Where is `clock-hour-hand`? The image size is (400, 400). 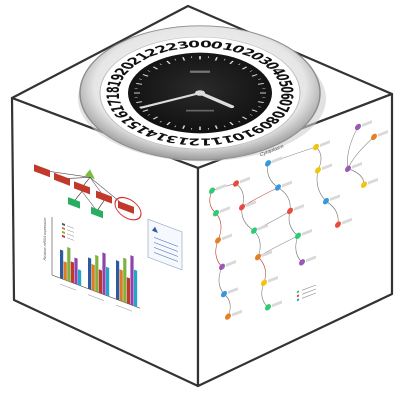
clock-hour-hand is located at coordinates (216, 100).